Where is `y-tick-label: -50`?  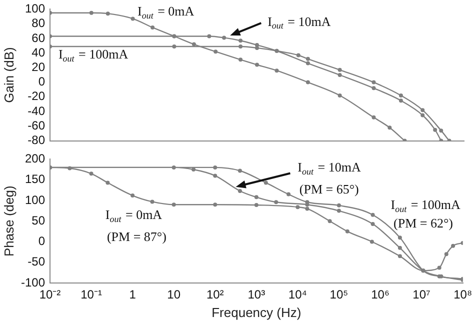 y-tick-label: -50 is located at coordinates (37, 261).